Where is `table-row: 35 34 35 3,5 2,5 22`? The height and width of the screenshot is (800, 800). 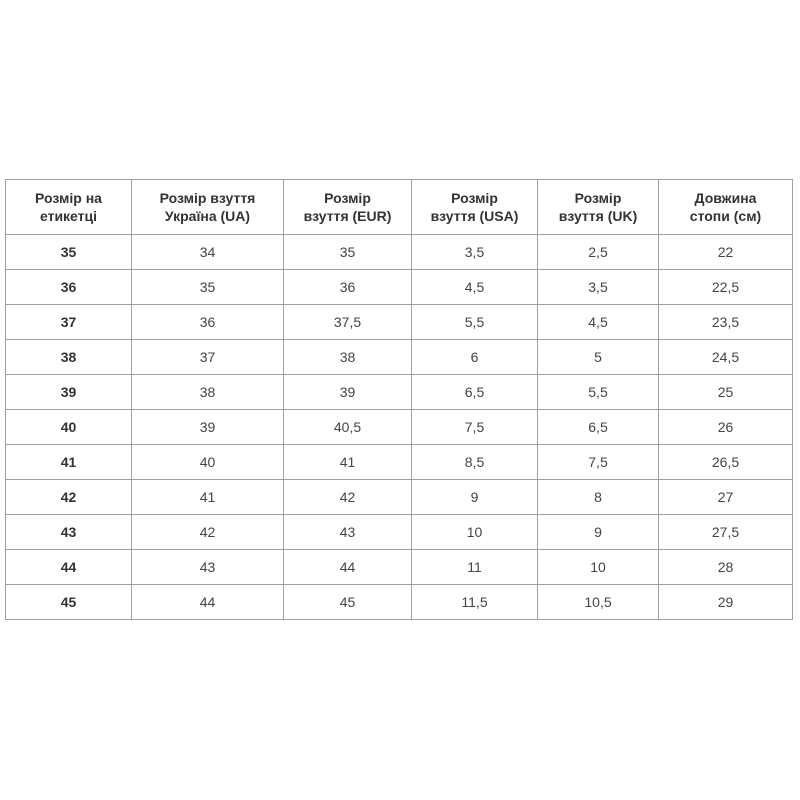 table-row: 35 34 35 3,5 2,5 22 is located at coordinates (399, 252).